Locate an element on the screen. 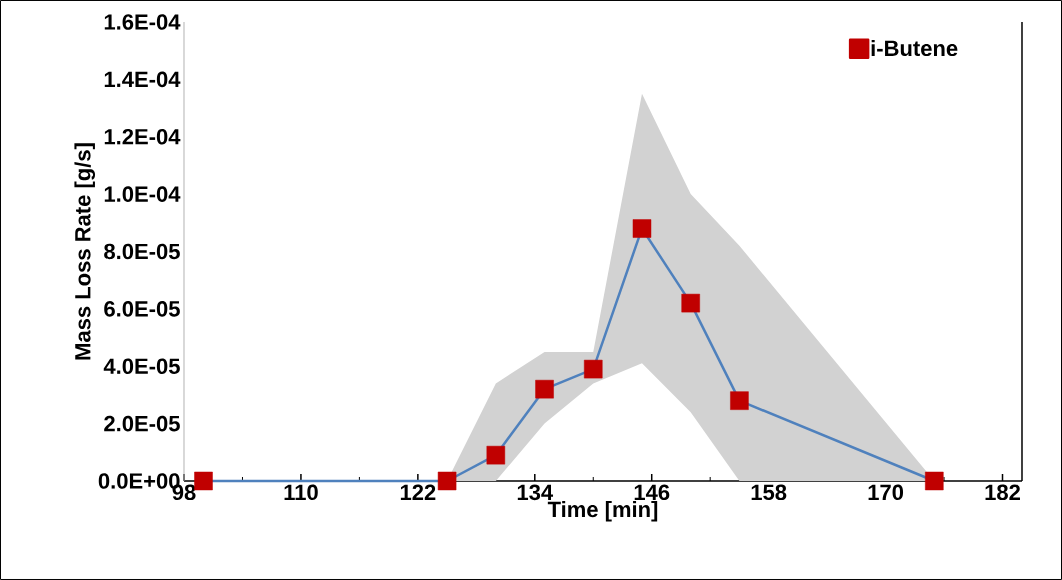  y-tick-label: 1.6E-04 is located at coordinates (142, 22).